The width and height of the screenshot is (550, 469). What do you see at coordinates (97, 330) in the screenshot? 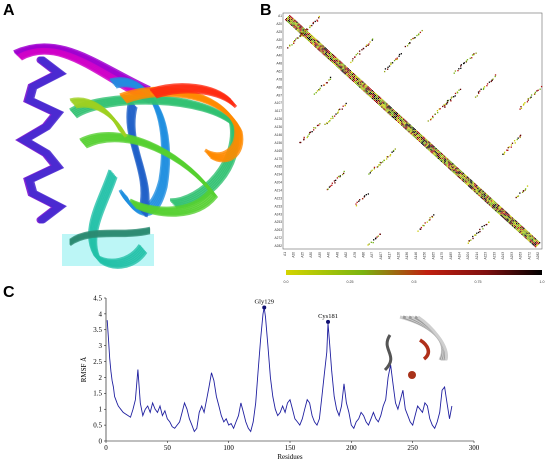
I see `y-tick-label: 3.5` at bounding box center [97, 330].